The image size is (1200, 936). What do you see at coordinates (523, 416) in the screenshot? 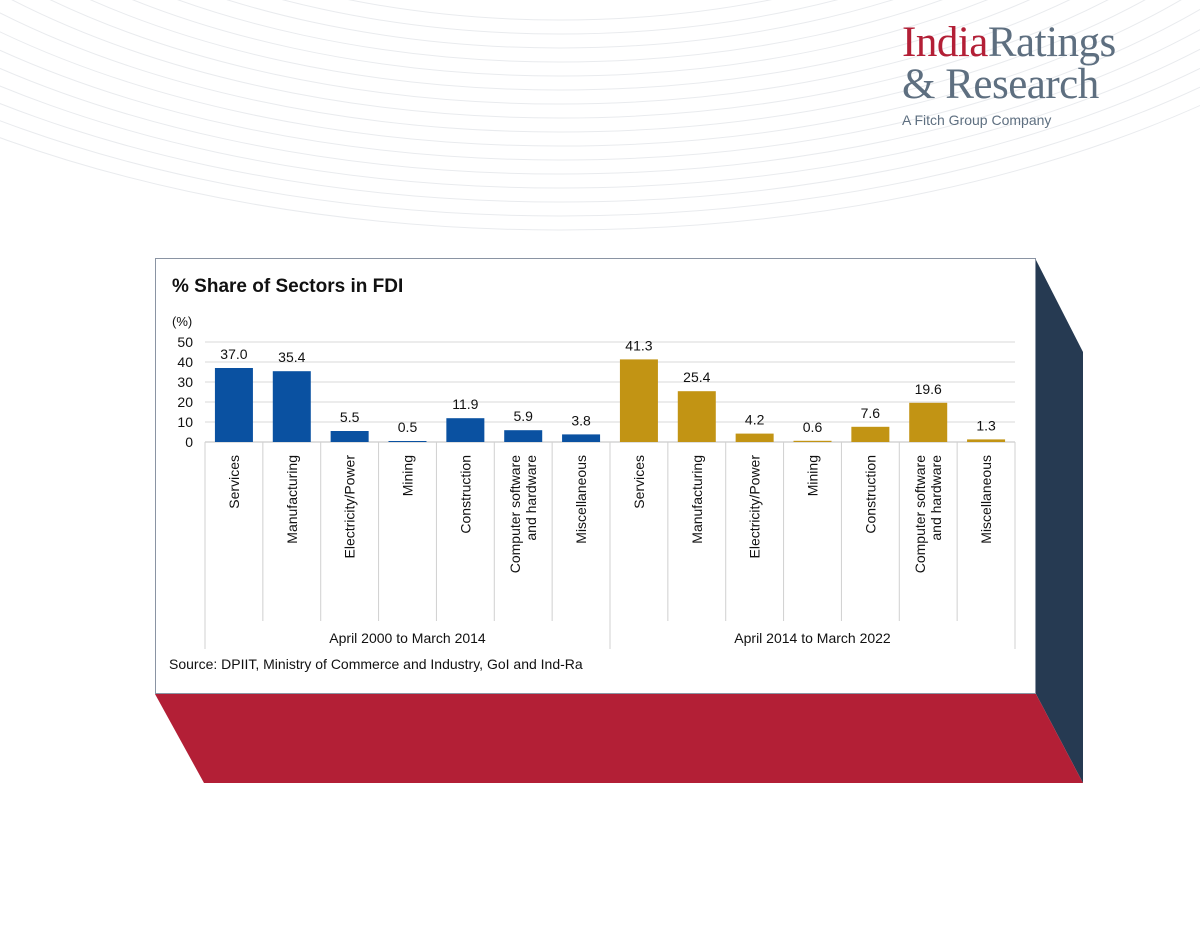
I see `data-label: 5.9` at bounding box center [523, 416].